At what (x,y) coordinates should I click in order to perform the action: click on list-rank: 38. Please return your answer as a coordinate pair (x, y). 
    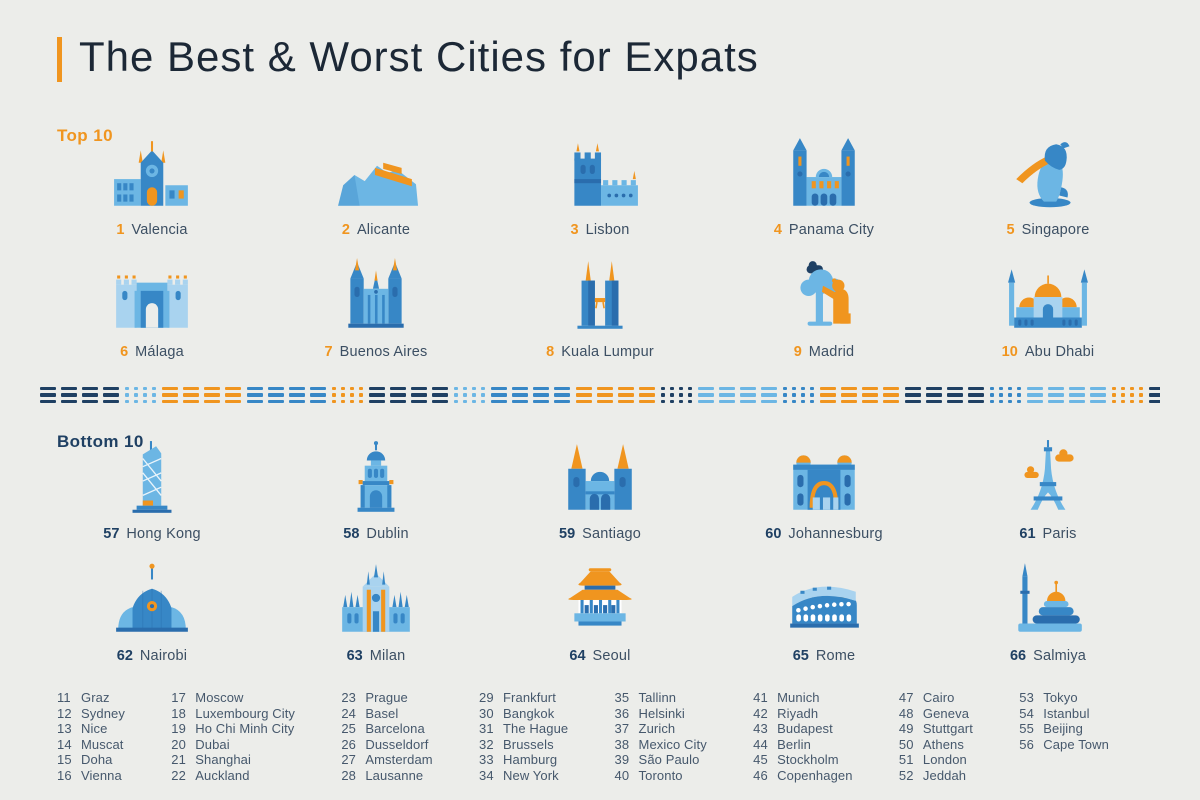
    Looking at the image, I should click on (622, 744).